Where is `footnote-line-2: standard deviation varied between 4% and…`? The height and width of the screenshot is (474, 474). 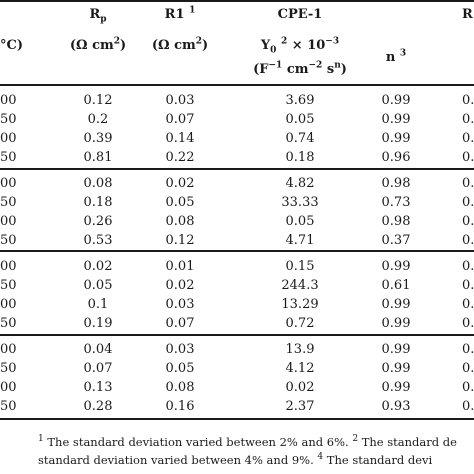 footnote-line-2: standard deviation varied between 4% and… is located at coordinates (235, 459).